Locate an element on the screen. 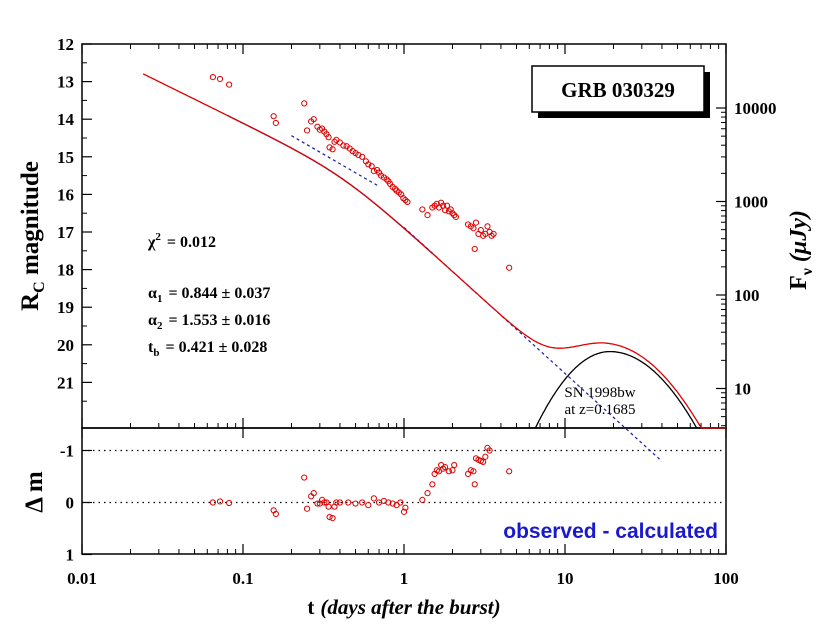 This screenshot has width=825, height=638. x-tick-label: 0.01 is located at coordinates (82, 578).